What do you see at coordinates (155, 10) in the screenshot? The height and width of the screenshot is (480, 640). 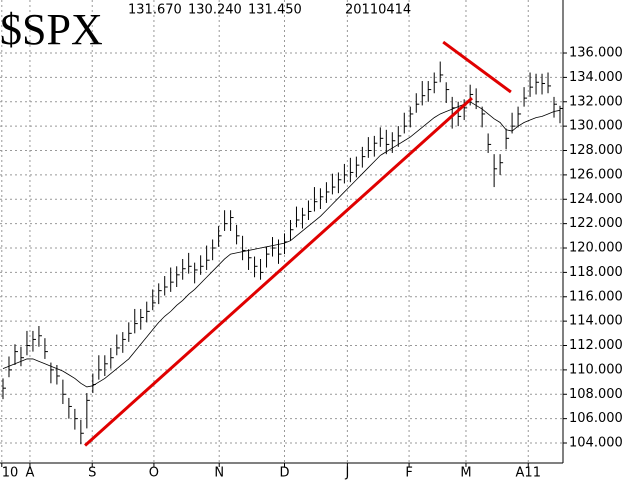 I see `header-high: 131.670` at bounding box center [155, 10].